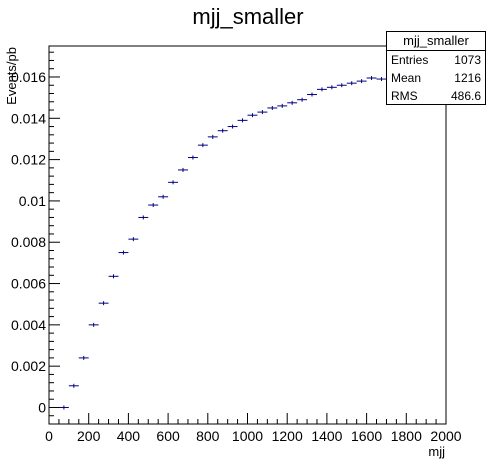 This screenshot has height=472, width=496. I want to click on y-tick-label: 0.002, so click(28, 366).